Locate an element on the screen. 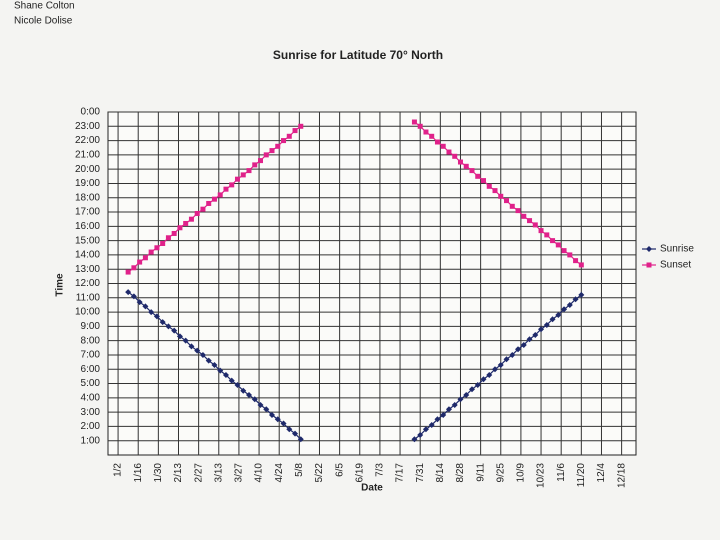  y-tick-label: 10:00 is located at coordinates (87, 312).